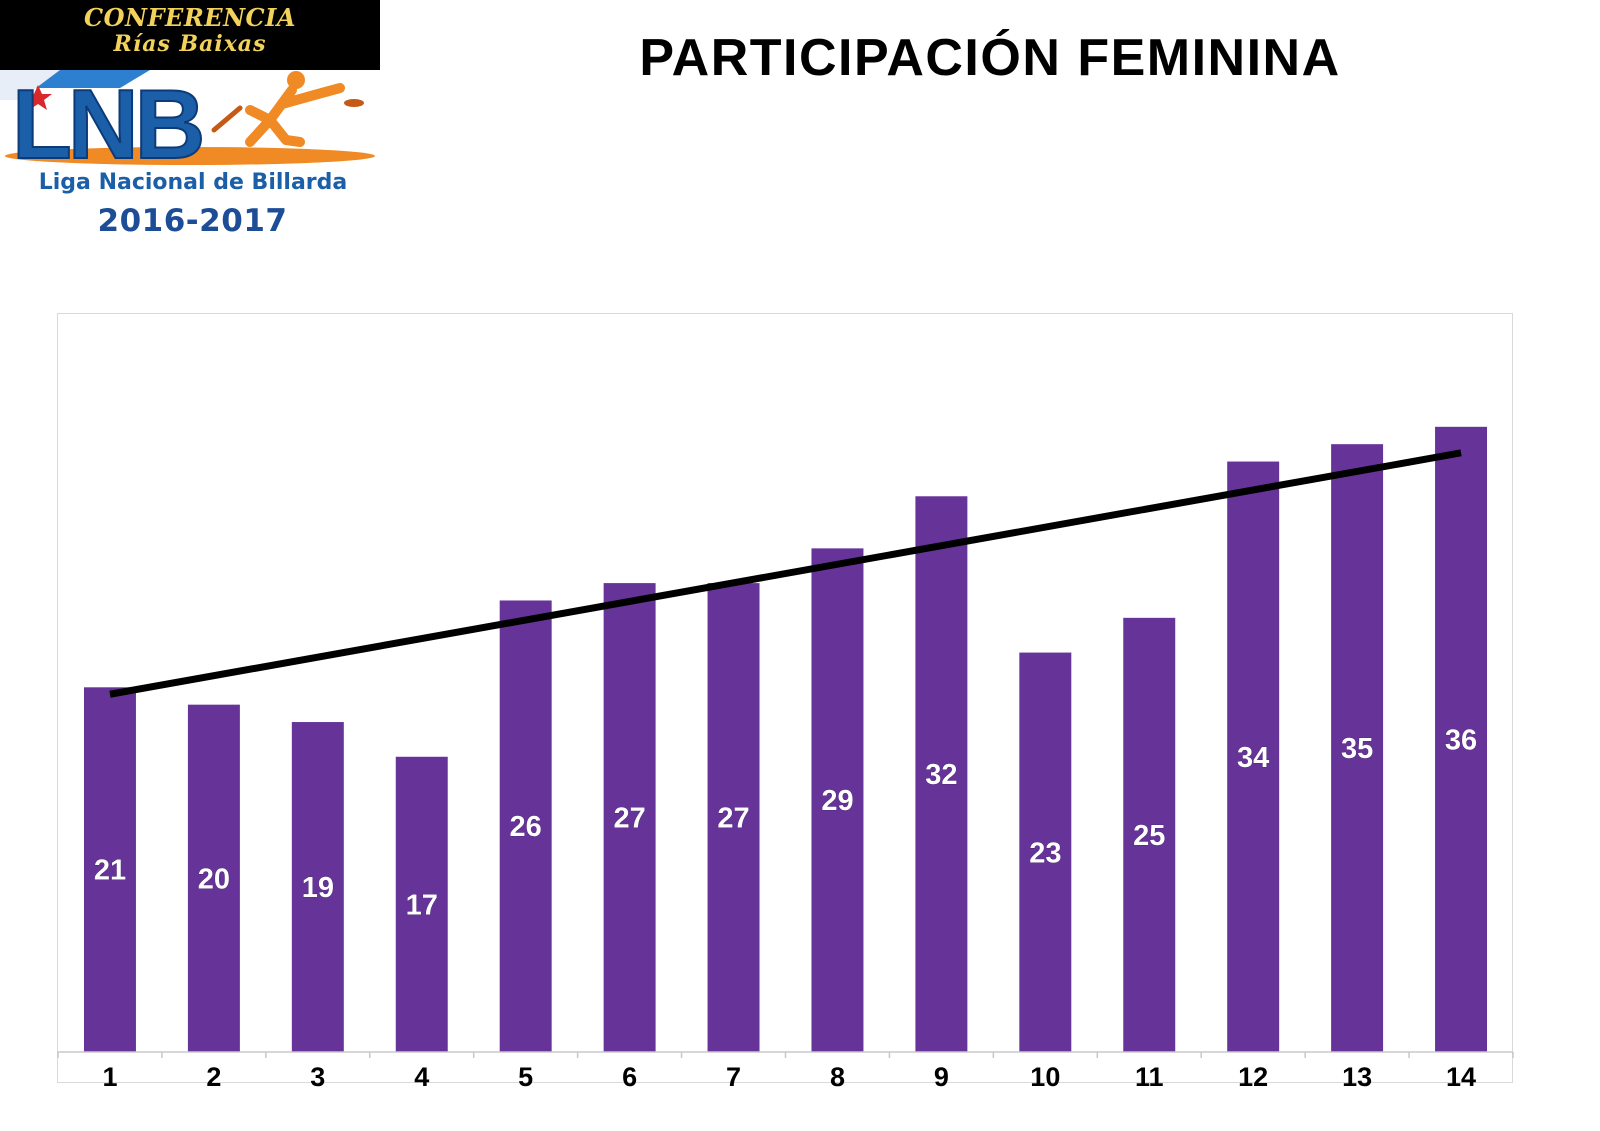 The image size is (1600, 1131). What do you see at coordinates (107, 124) in the screenshot?
I see `lnb-wordmark: LNB` at bounding box center [107, 124].